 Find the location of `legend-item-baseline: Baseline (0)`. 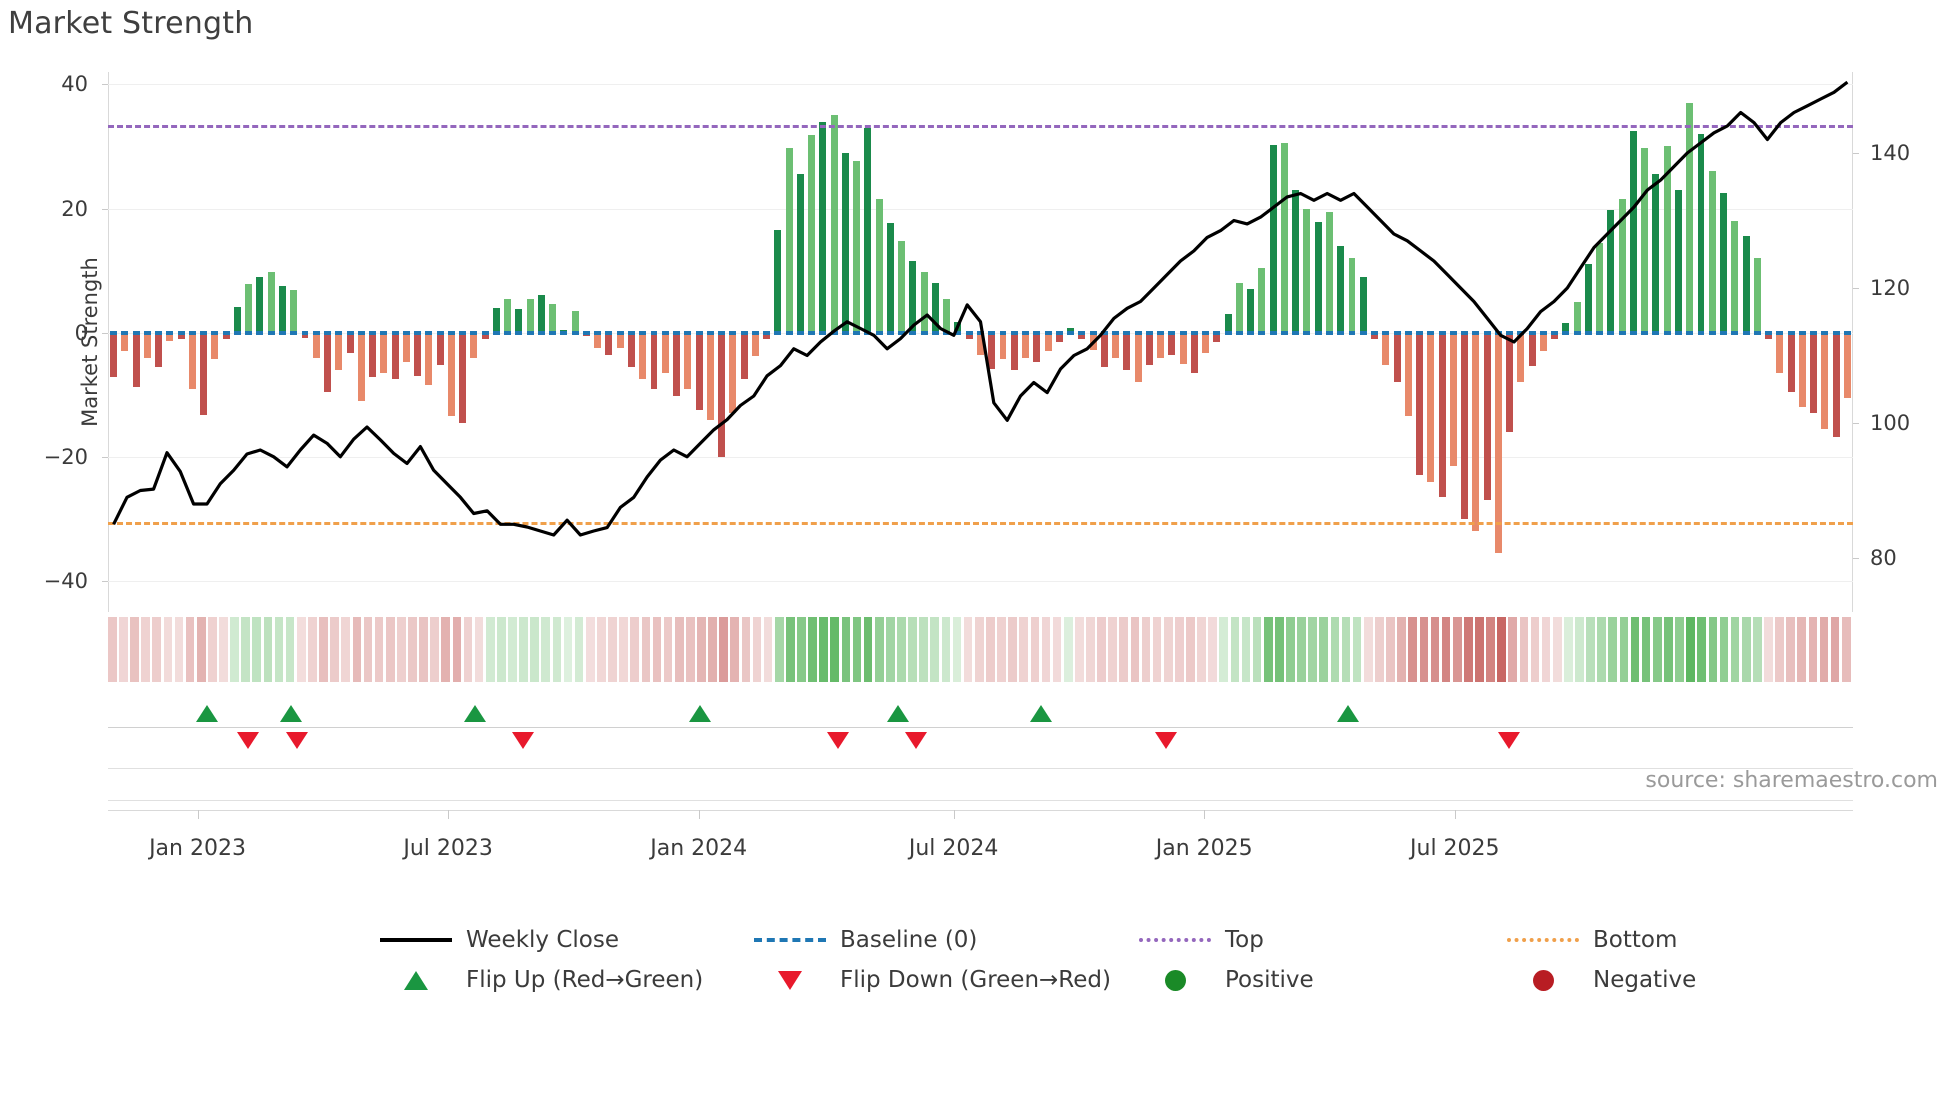

legend-item-baseline: Baseline (0) is located at coordinates (864, 940).